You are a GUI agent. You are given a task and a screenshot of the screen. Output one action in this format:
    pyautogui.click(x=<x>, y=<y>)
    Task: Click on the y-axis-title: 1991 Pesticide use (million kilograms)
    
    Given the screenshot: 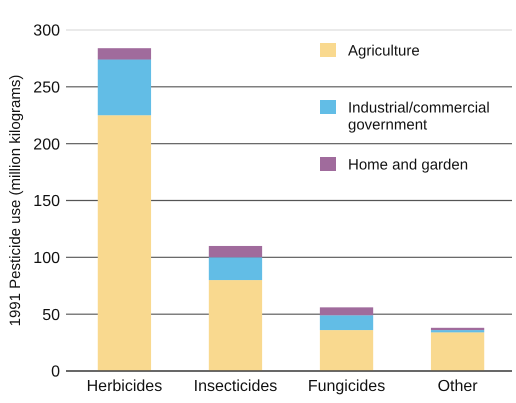 What is the action you would take?
    pyautogui.click(x=15, y=200)
    